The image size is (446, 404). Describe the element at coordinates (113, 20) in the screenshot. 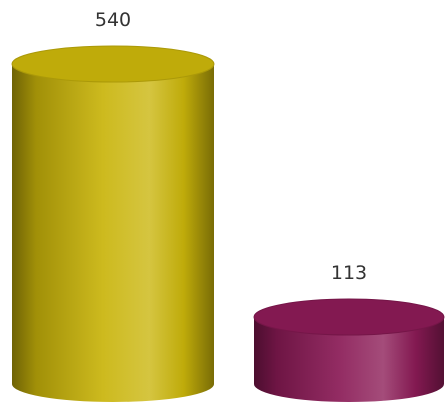

I see `value-label-540: 540` at that location.